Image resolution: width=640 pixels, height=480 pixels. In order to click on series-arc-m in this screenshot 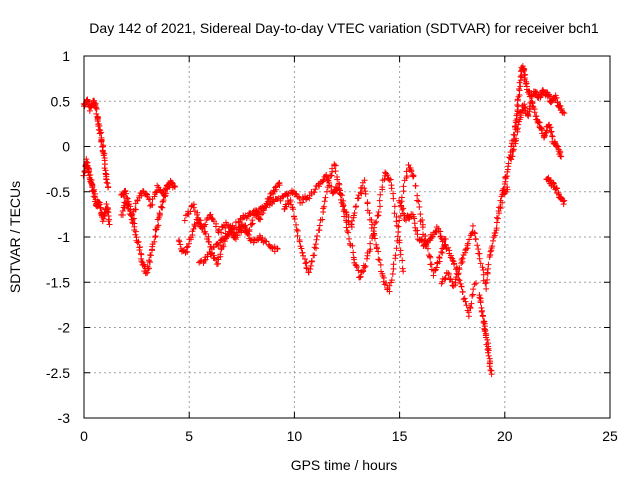, I will do `click(533, 128)`.